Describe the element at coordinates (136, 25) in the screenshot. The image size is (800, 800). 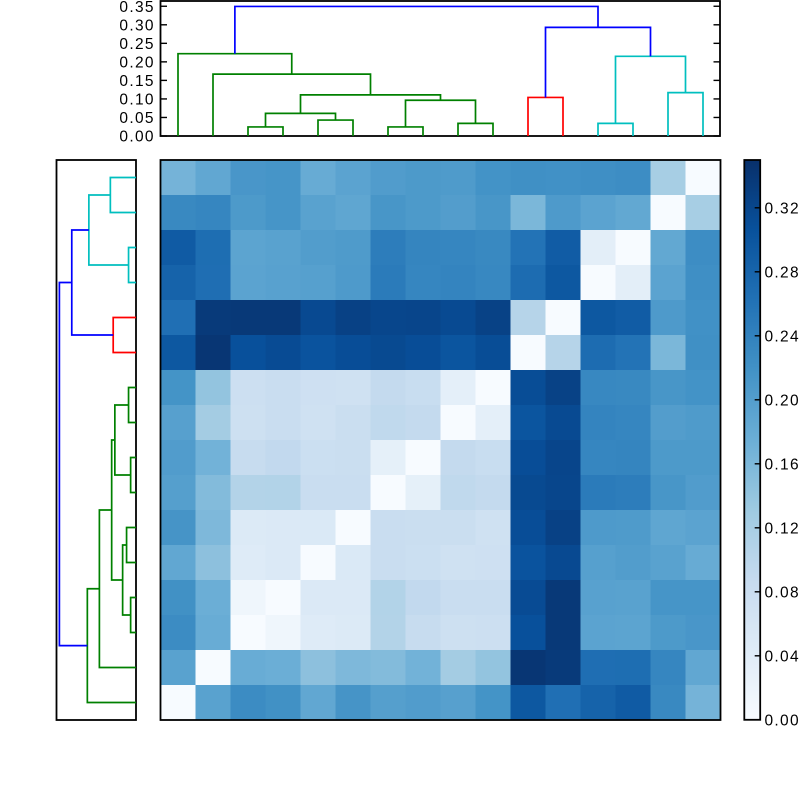
I see `svg-text: 0.30` at that location.